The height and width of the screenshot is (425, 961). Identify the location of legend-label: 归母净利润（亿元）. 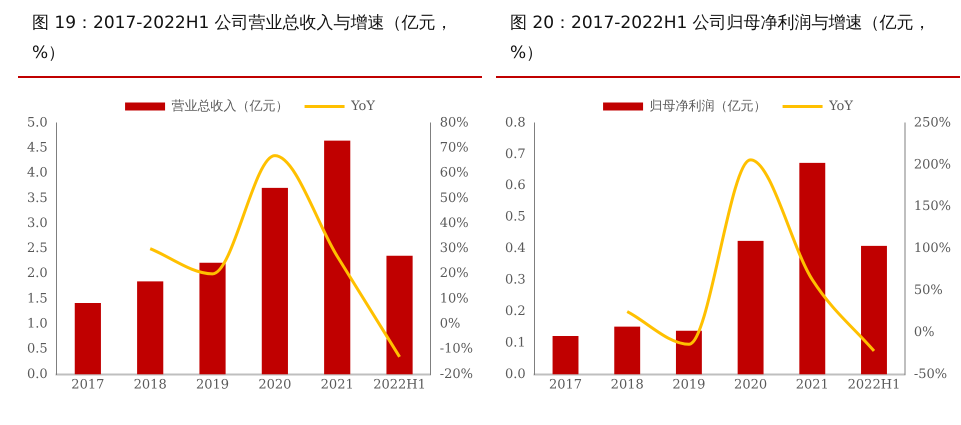
(708, 106).